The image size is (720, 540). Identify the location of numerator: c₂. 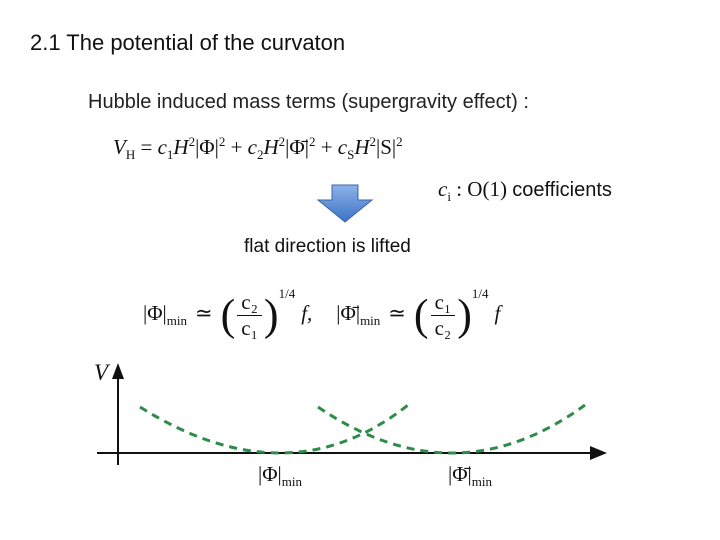
(249, 303).